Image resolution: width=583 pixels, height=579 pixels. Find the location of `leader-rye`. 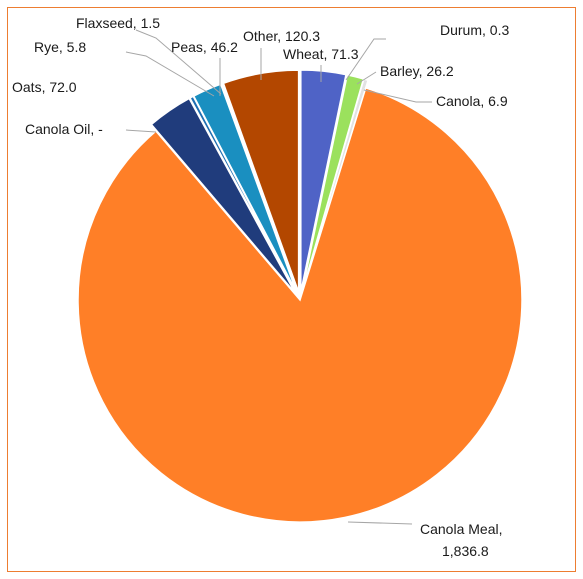

leader-rye is located at coordinates (170, 74).